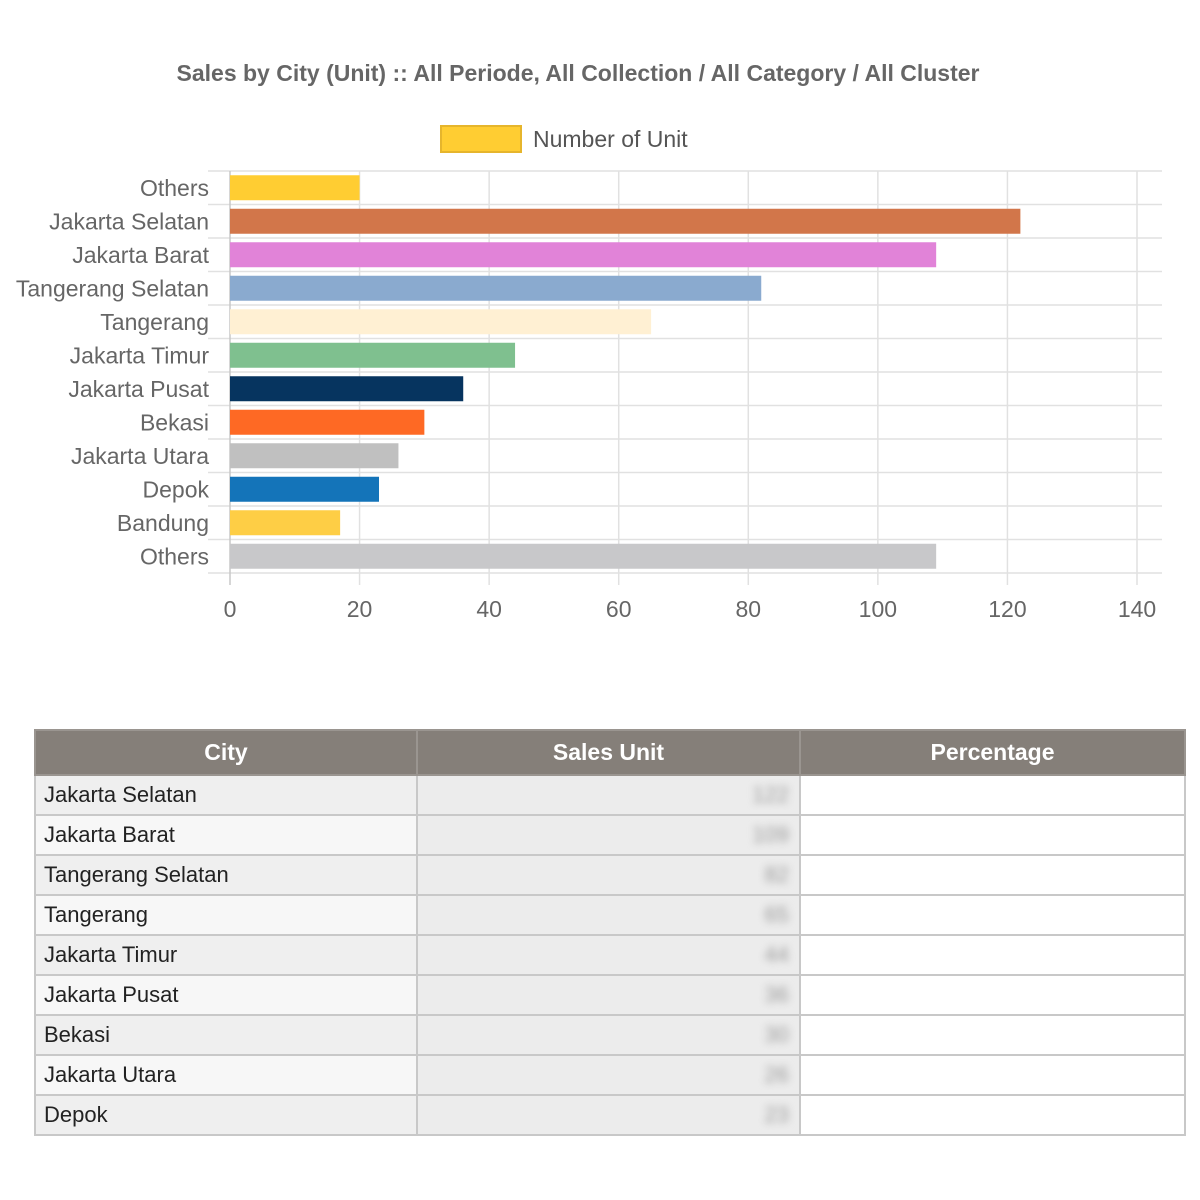  Describe the element at coordinates (619, 609) in the screenshot. I see `x-tick-label: 60` at that location.